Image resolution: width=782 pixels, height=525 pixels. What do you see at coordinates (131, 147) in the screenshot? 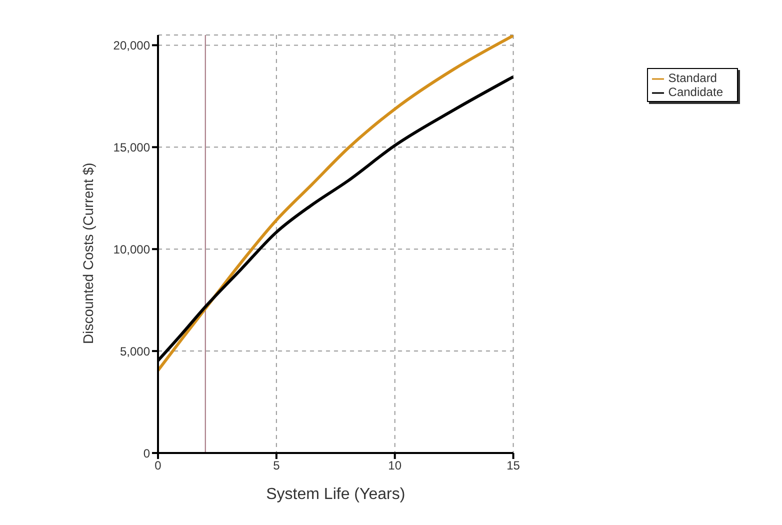
I see `y-tick-label: 15,000` at bounding box center [131, 147].